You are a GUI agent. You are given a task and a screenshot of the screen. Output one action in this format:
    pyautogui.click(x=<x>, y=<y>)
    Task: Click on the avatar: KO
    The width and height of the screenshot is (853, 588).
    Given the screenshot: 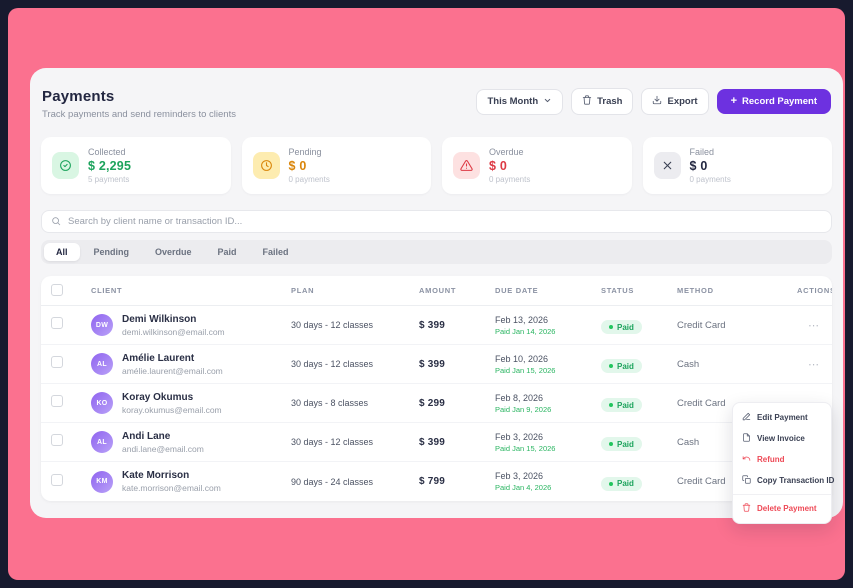 What is the action you would take?
    pyautogui.click(x=102, y=403)
    